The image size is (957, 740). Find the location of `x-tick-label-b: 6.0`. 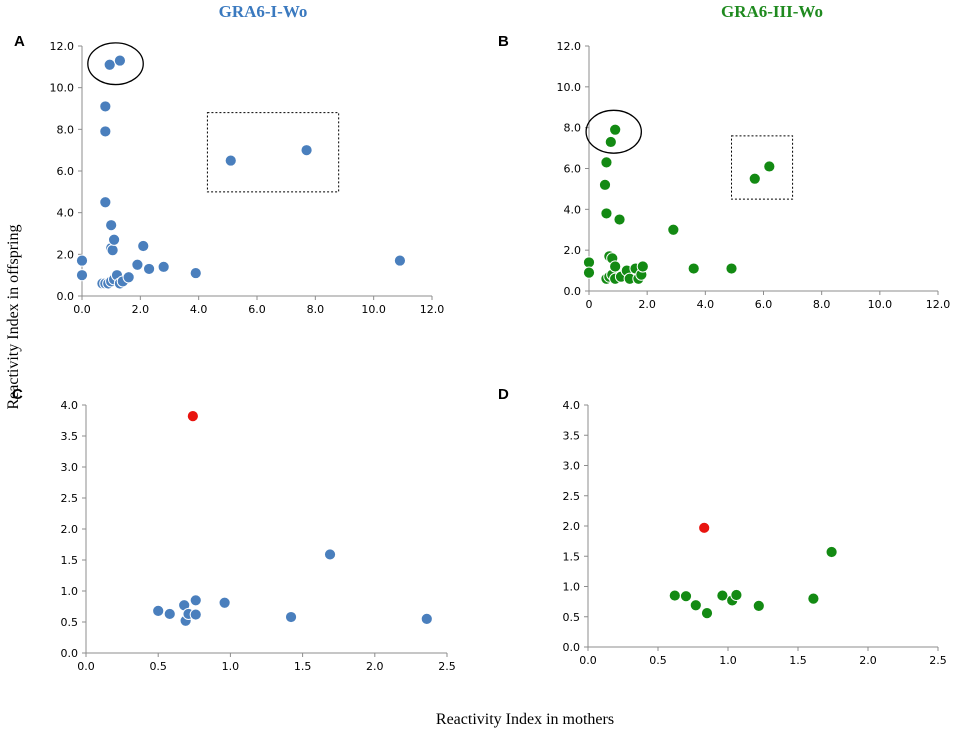

x-tick-label-b: 6.0 is located at coordinates (764, 304).